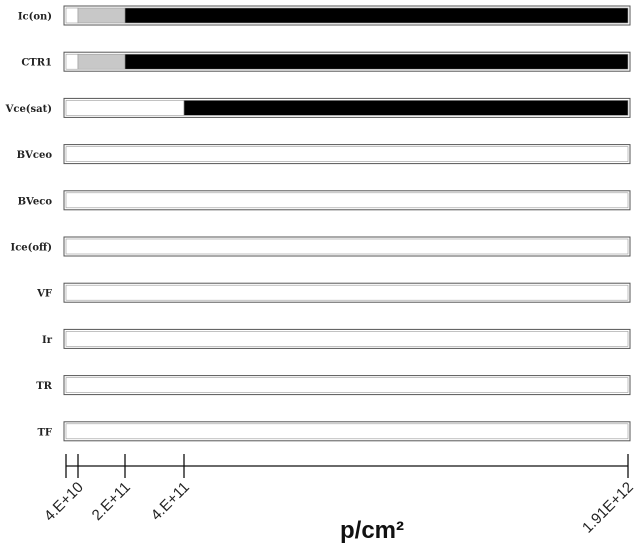 The width and height of the screenshot is (636, 553). I want to click on x-axis-title: p/cm², so click(372, 530).